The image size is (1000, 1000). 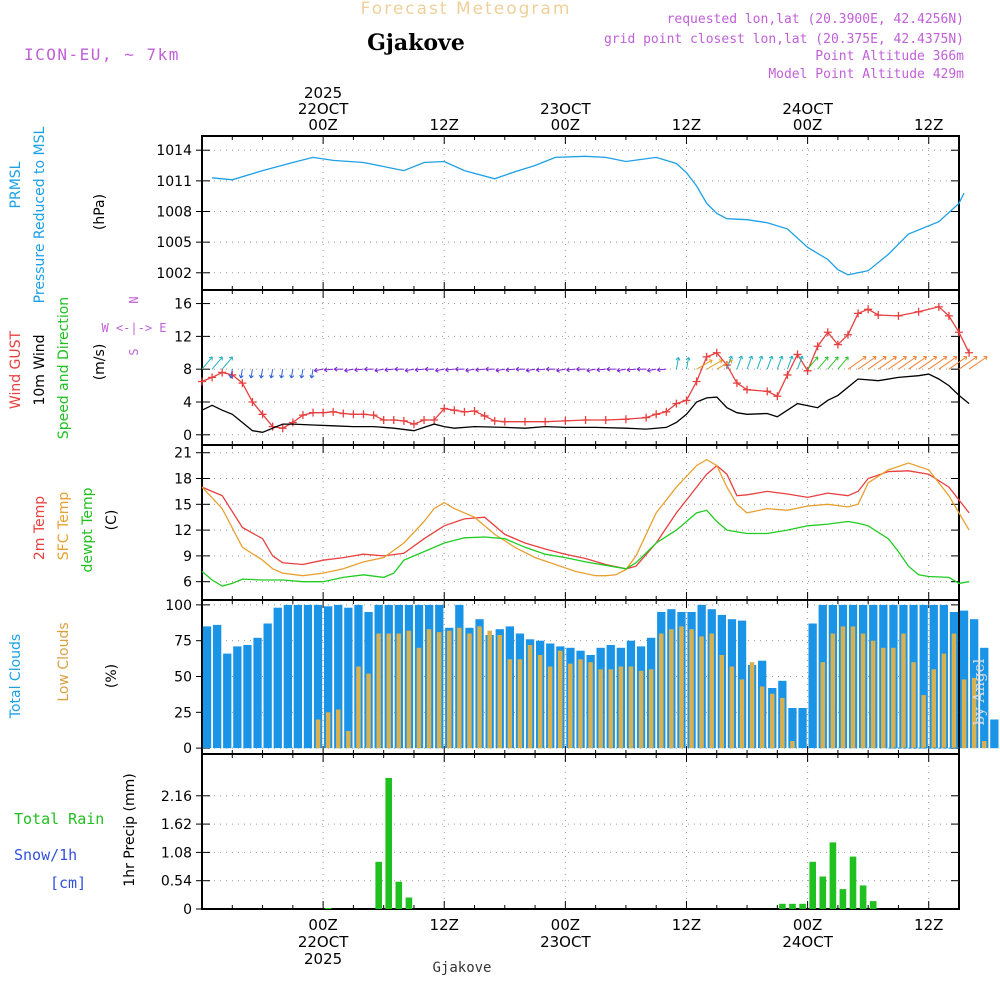 What do you see at coordinates (174, 213) in the screenshot?
I see `pressure-ytick-label: 1008` at bounding box center [174, 213].